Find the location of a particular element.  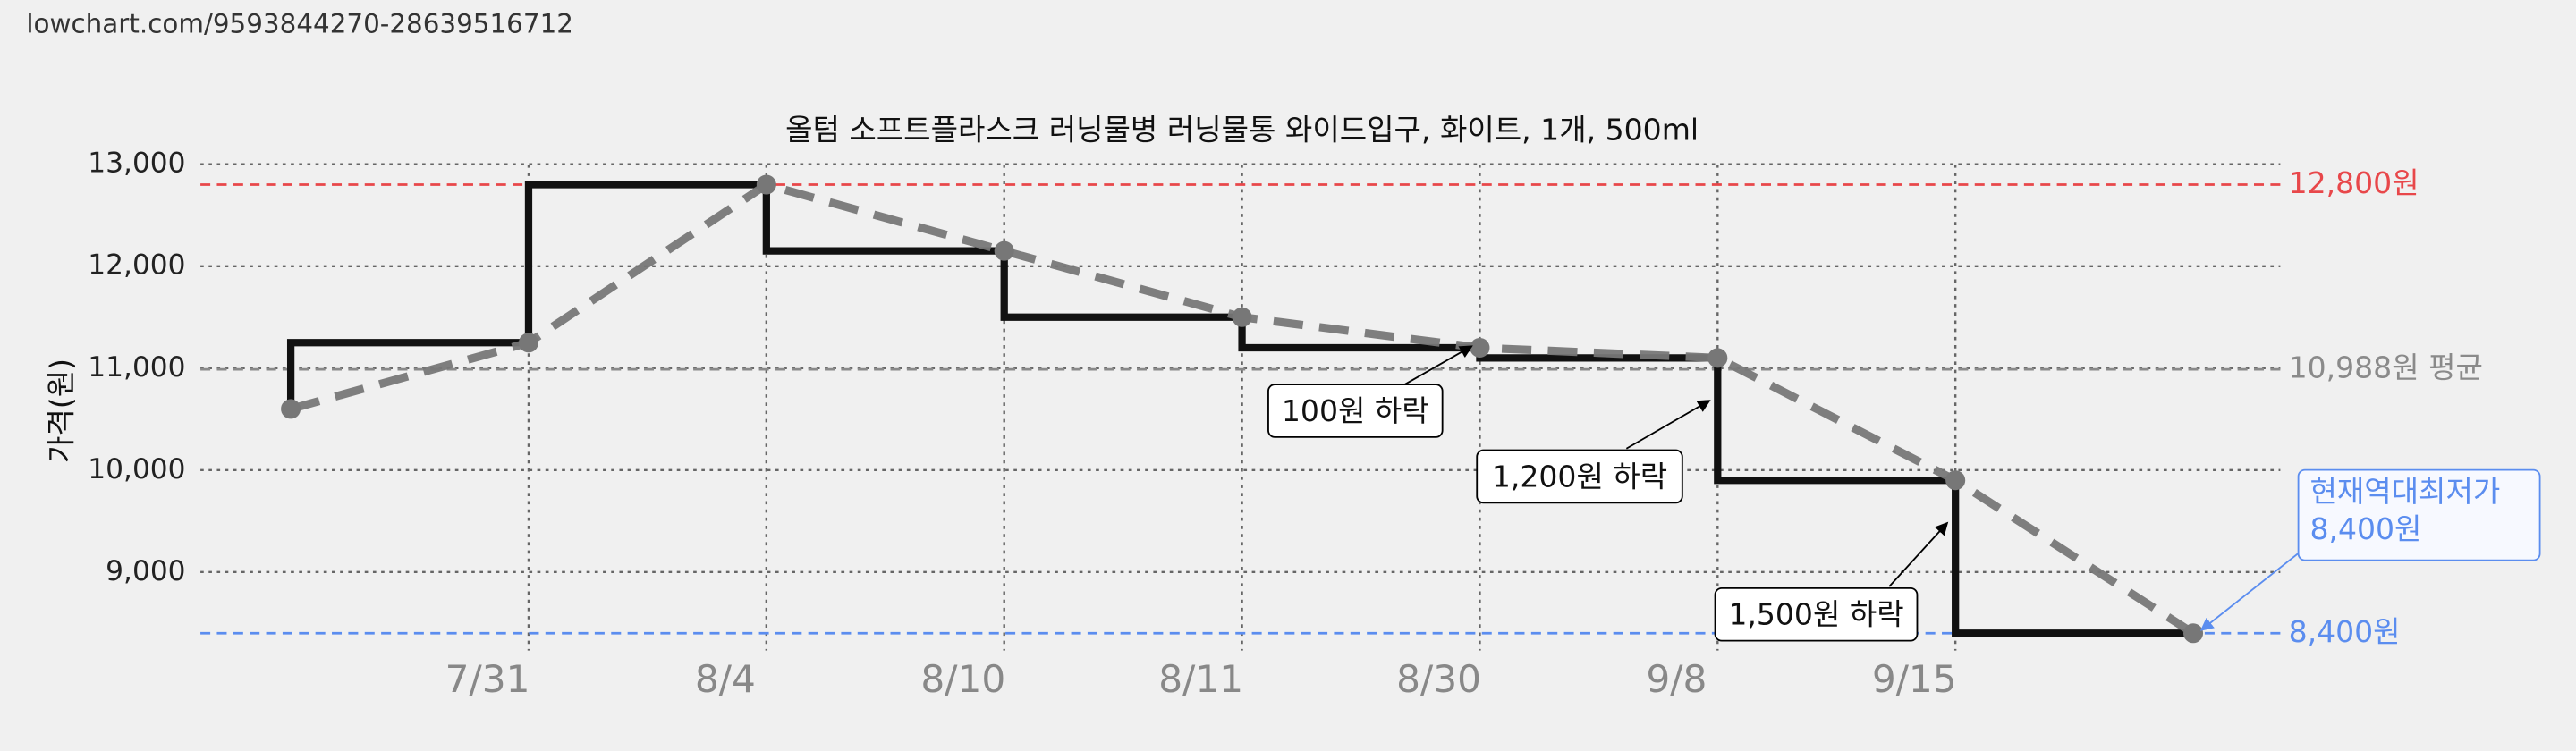

lowest-label: 8,400원 is located at coordinates (2365, 528).